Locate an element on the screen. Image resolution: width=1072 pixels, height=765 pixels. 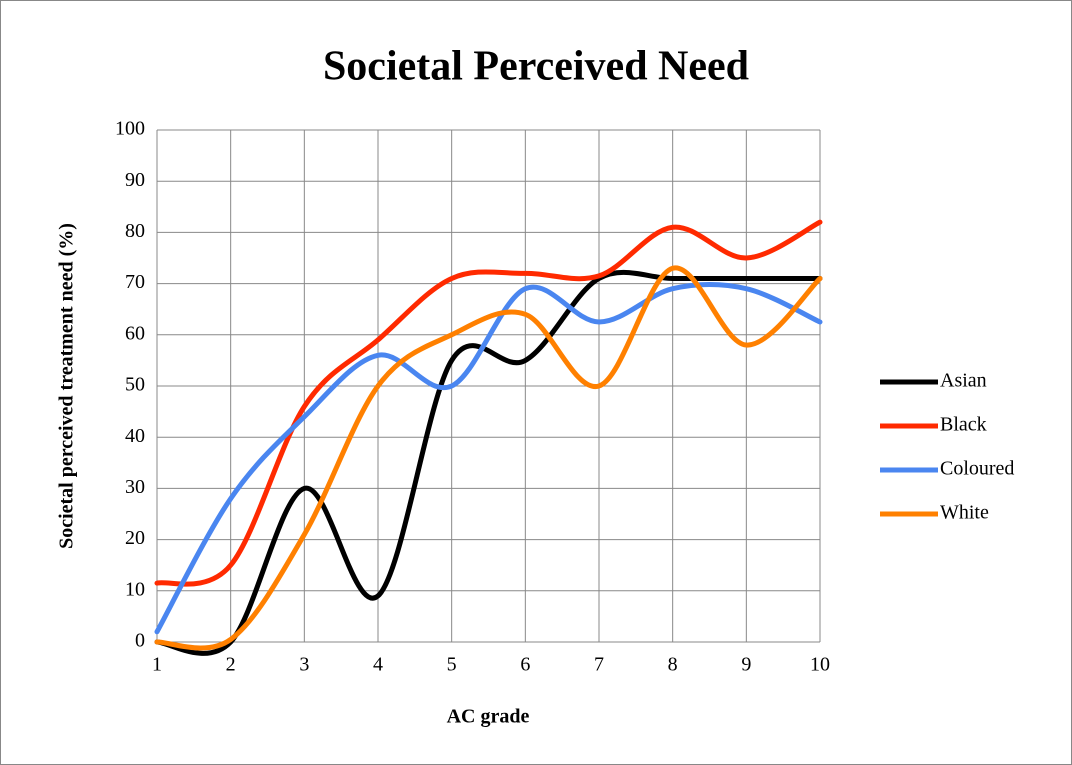
y-tick-label: 80 is located at coordinates (135, 231).